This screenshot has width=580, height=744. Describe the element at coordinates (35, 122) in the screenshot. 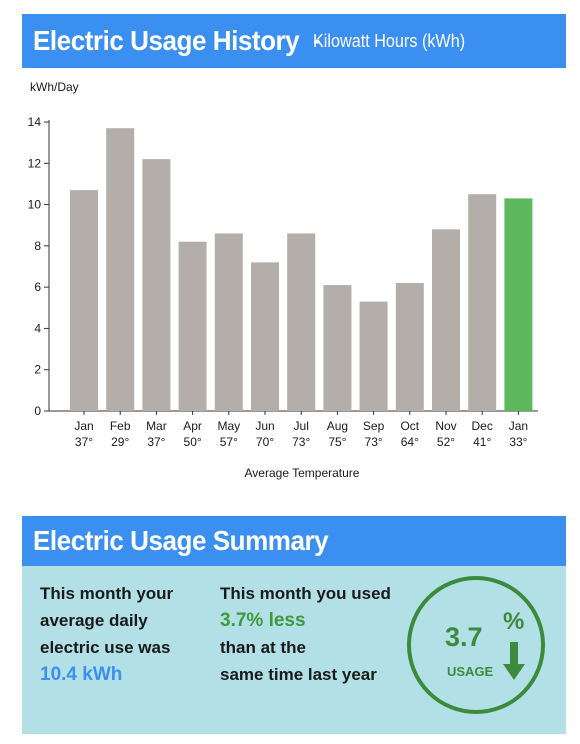

I see `y-tick-label: 14` at that location.